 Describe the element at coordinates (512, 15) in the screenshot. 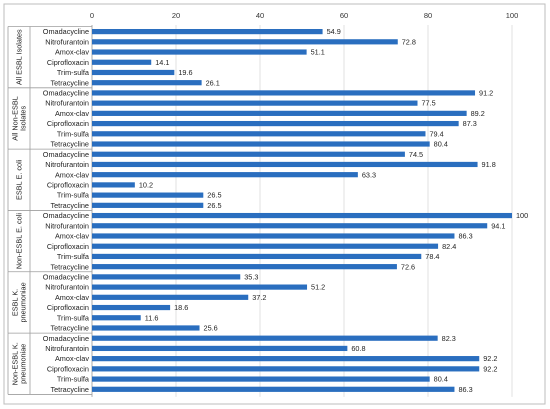

I see `x-tick-label-100: 100` at that location.